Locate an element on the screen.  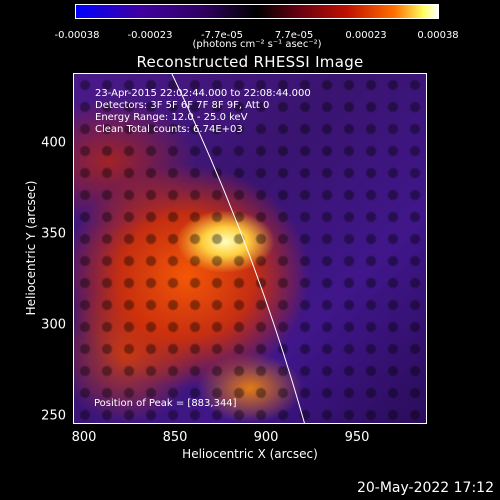
y-tick-label: 250 is located at coordinates (53, 416).